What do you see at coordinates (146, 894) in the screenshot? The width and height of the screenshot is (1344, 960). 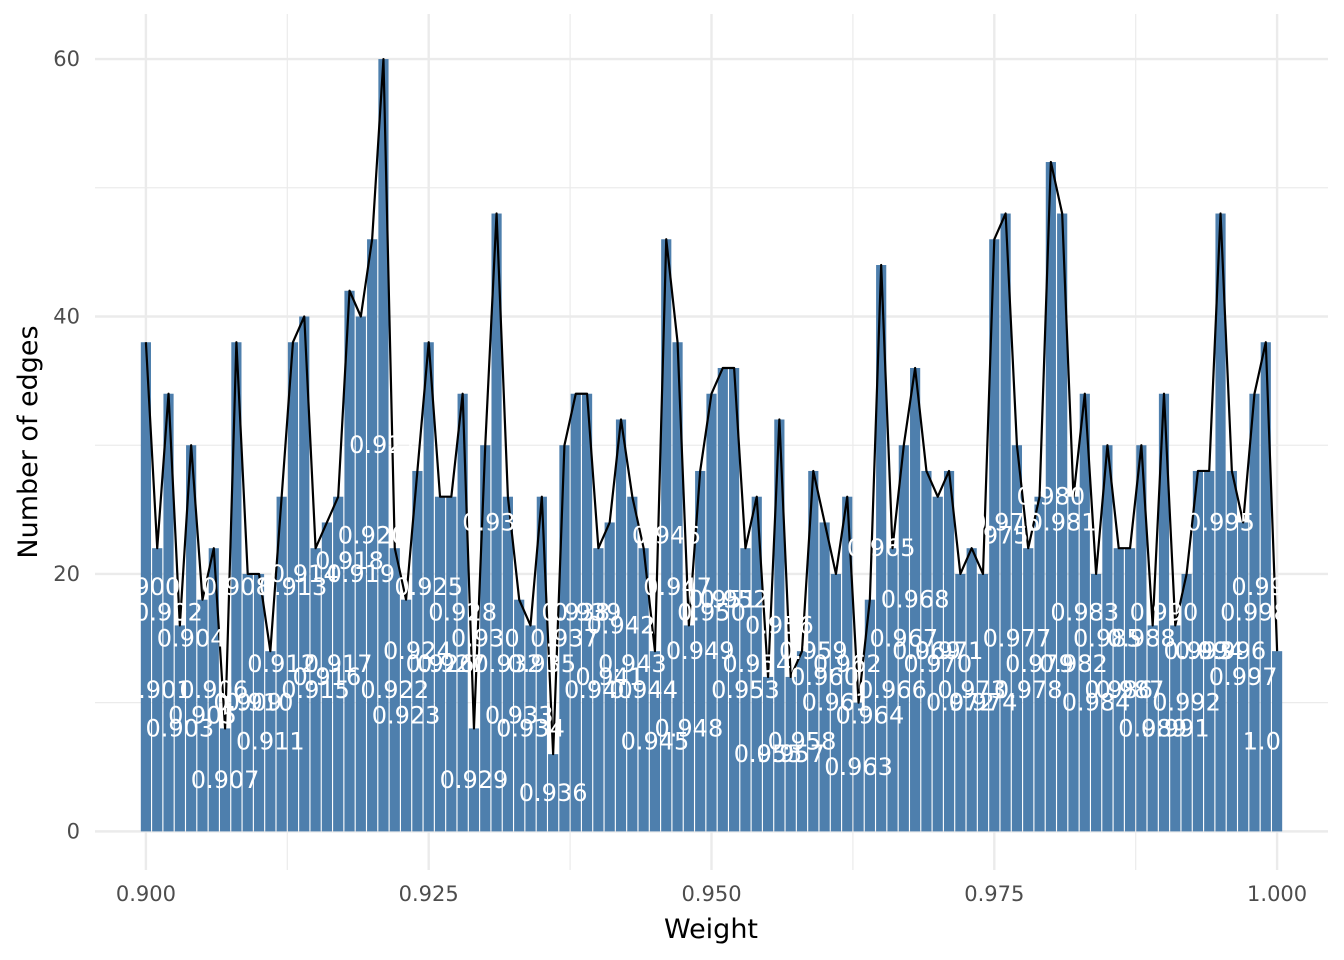 I see `x-tick-label: 0.900` at bounding box center [146, 894].